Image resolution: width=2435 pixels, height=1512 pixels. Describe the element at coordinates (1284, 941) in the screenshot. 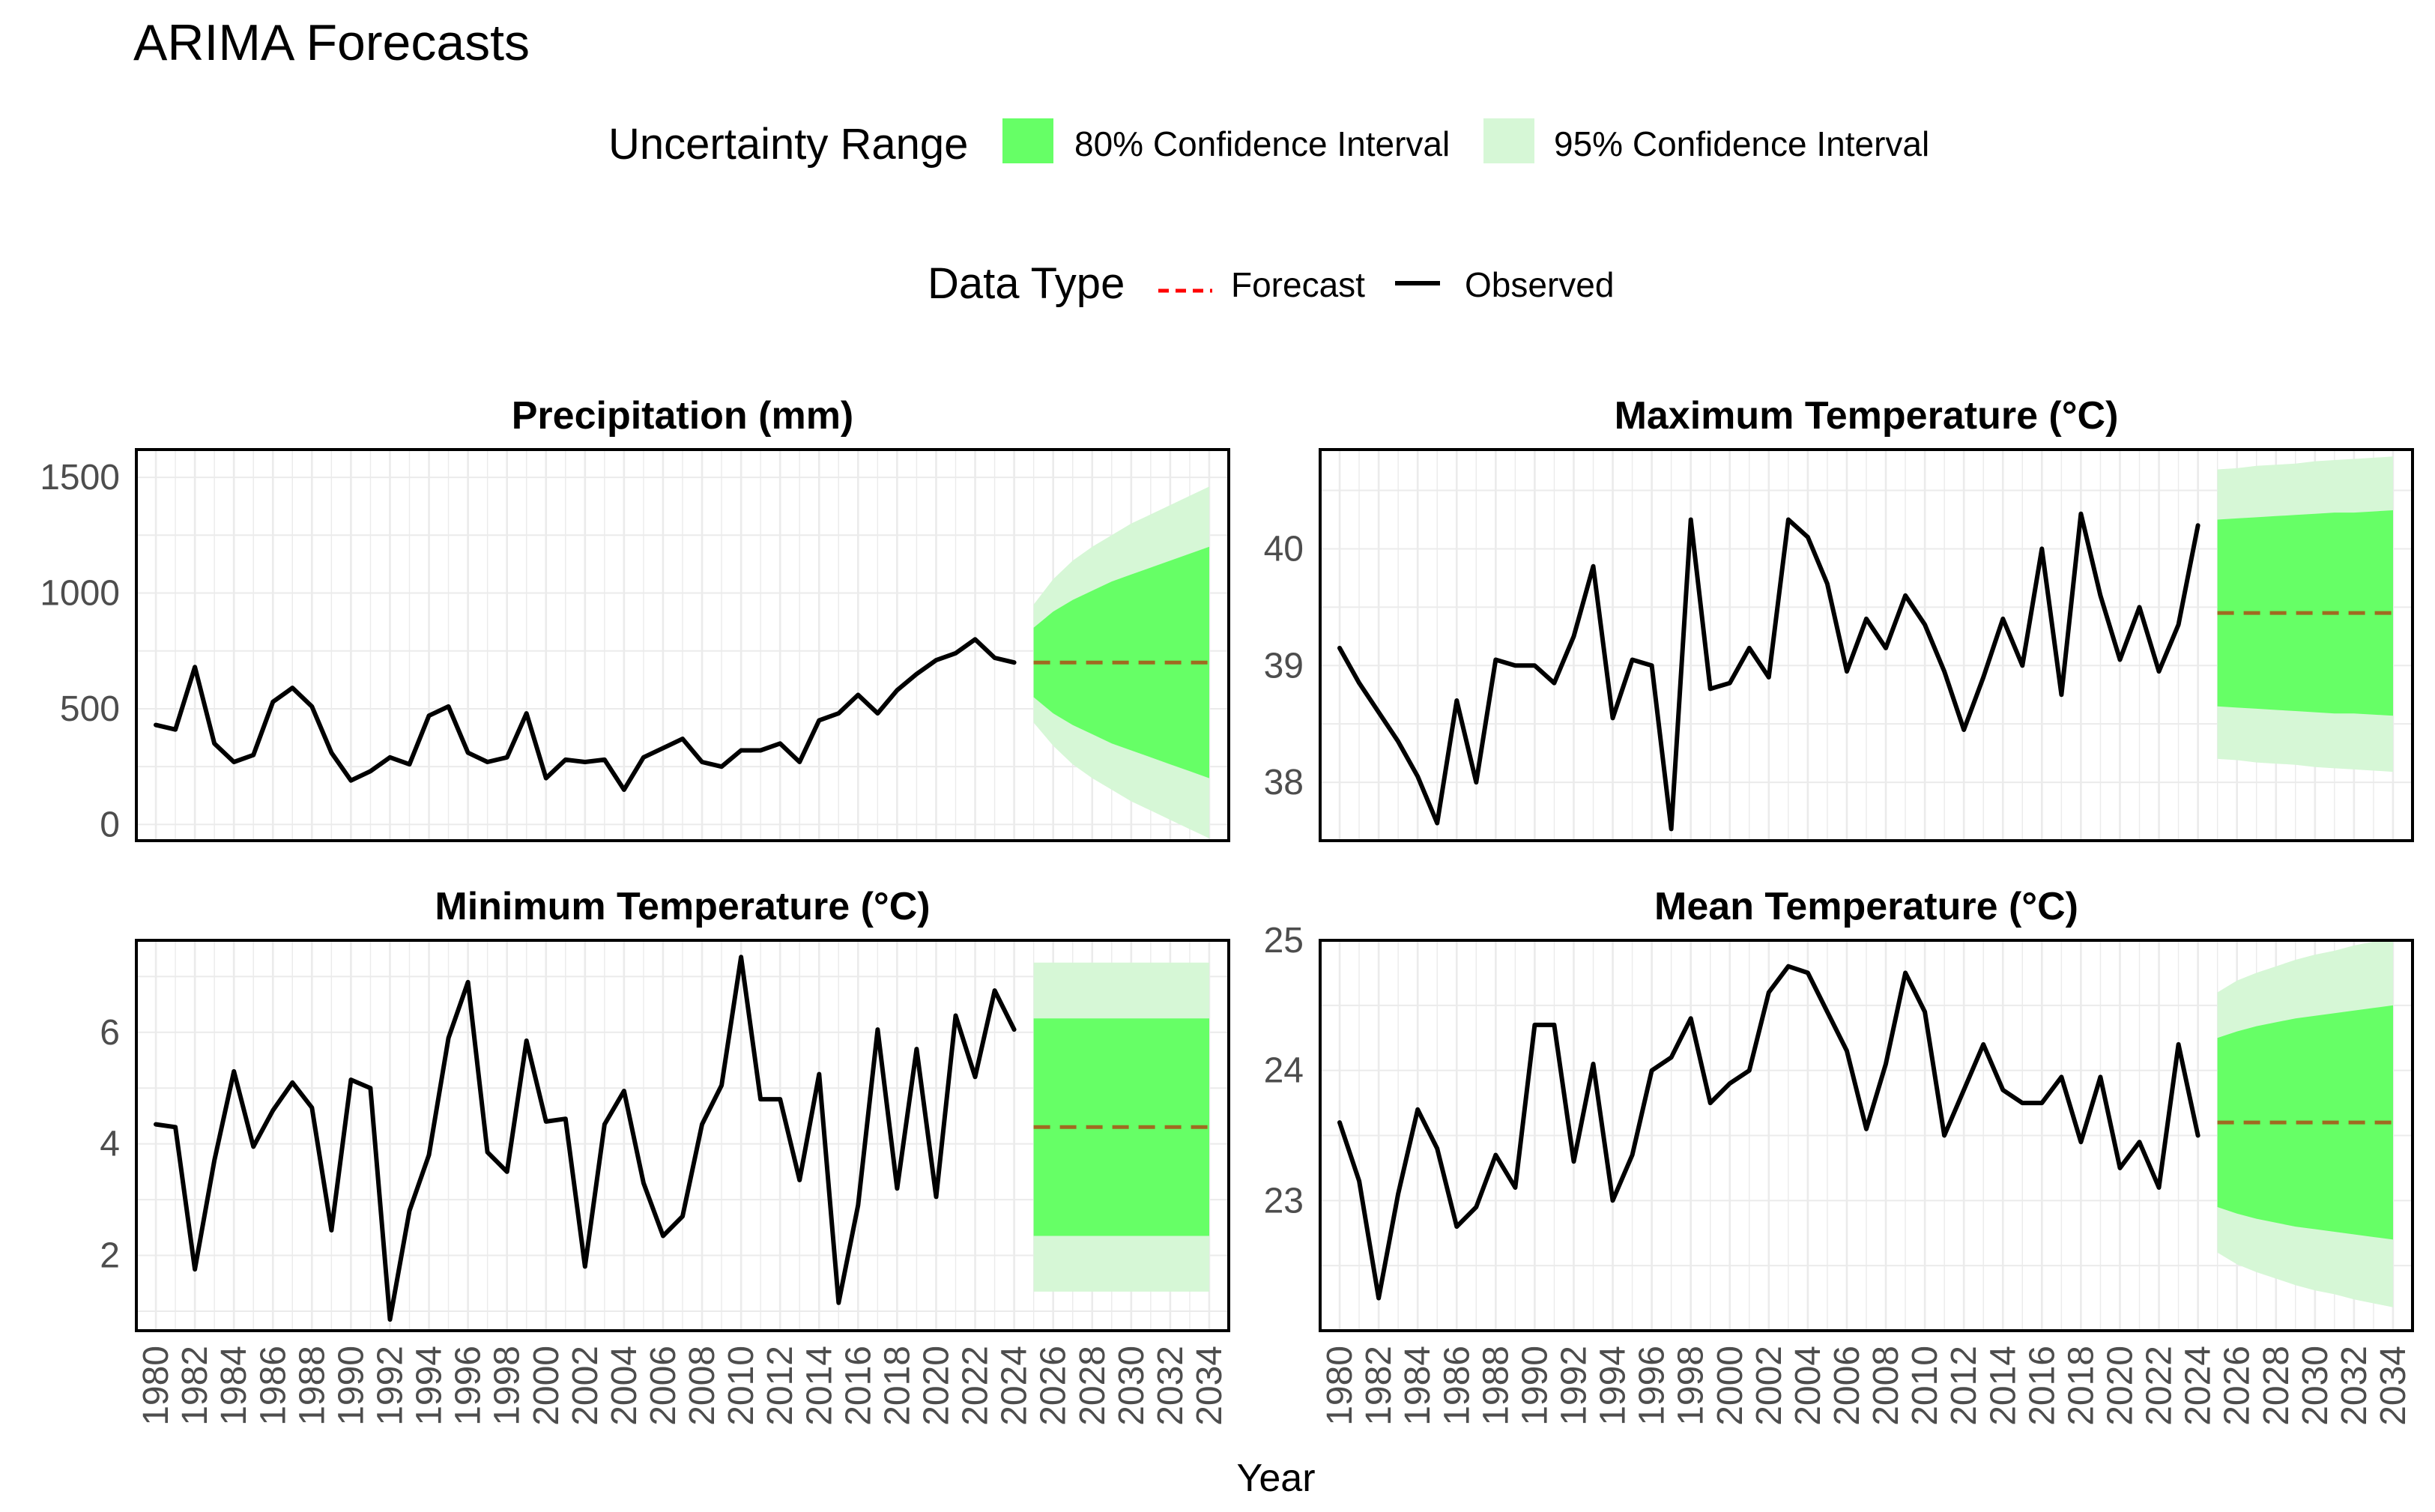

I see `y-tick-label: 25` at that location.